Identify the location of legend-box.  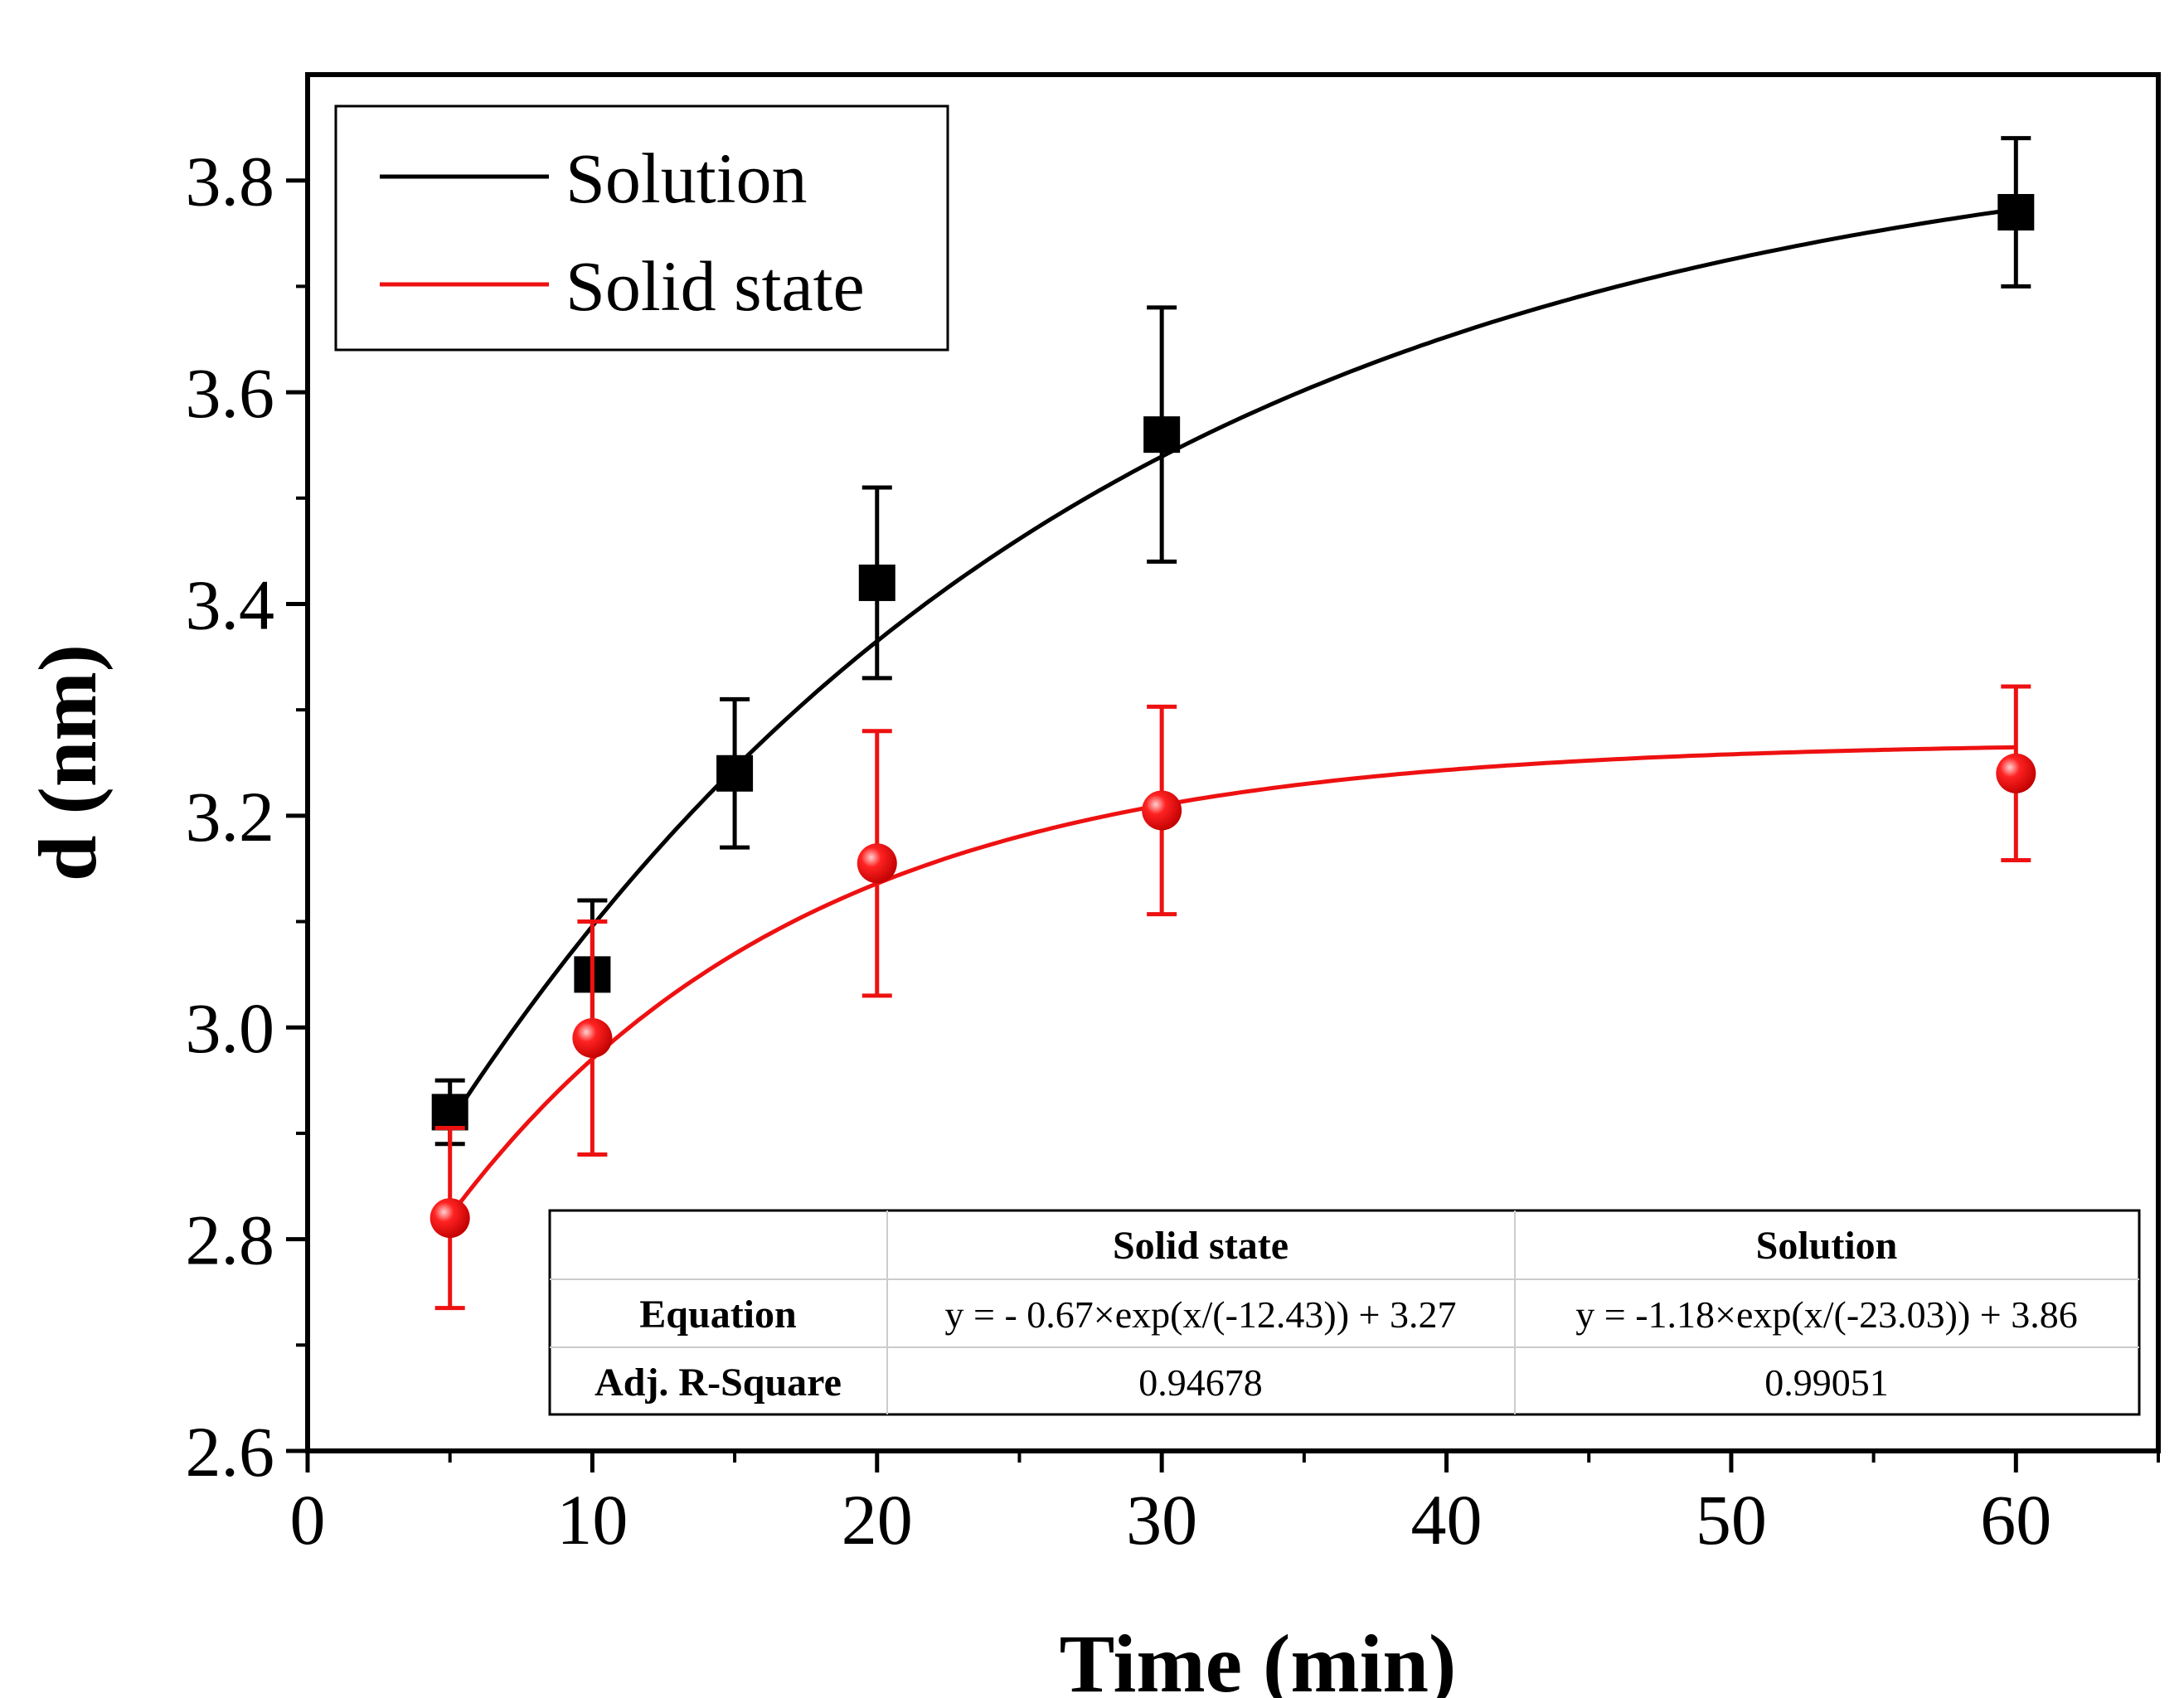
(641, 228).